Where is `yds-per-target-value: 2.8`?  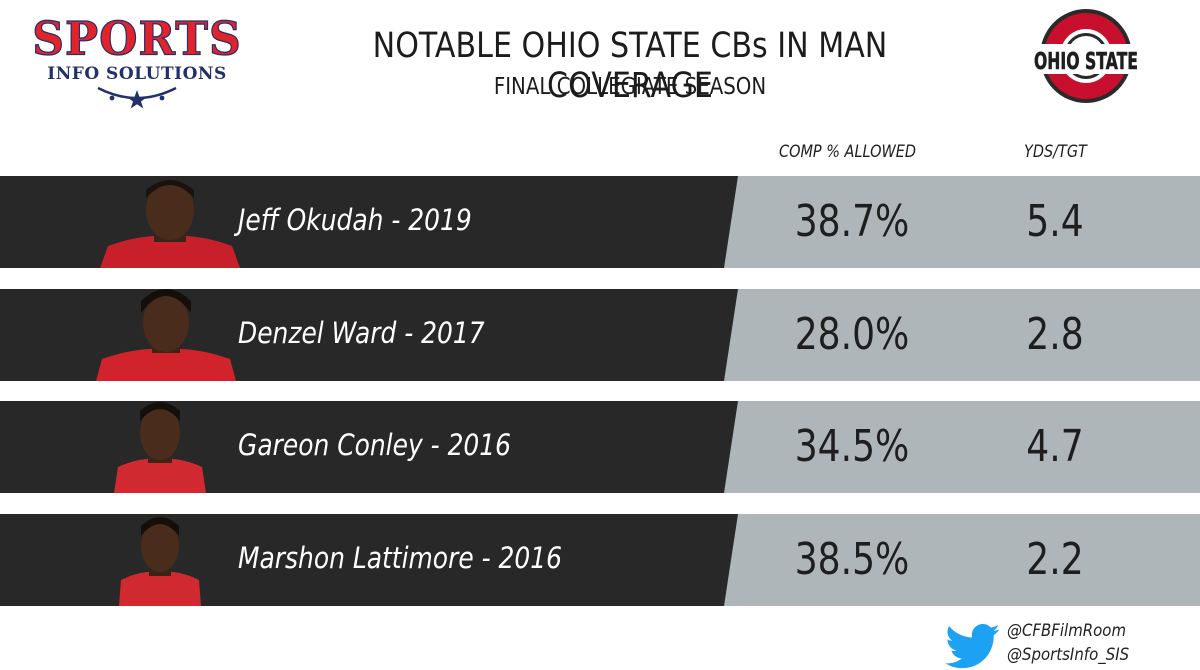 yds-per-target-value: 2.8 is located at coordinates (1055, 334).